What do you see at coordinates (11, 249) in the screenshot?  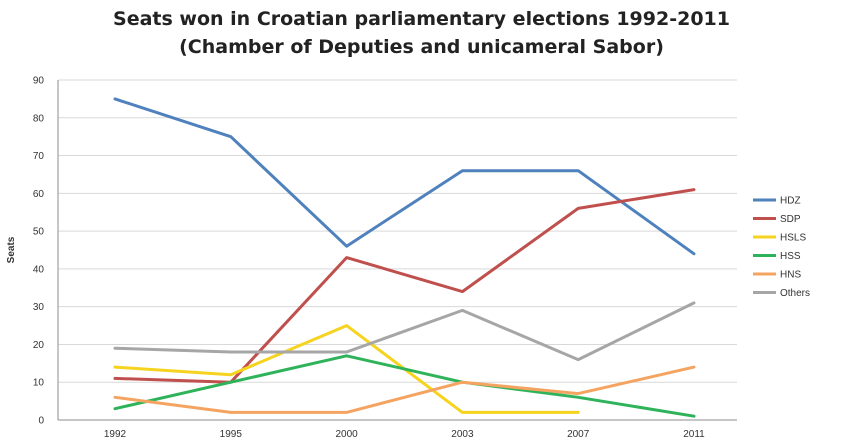 I see `y-axis-label: Seats` at bounding box center [11, 249].